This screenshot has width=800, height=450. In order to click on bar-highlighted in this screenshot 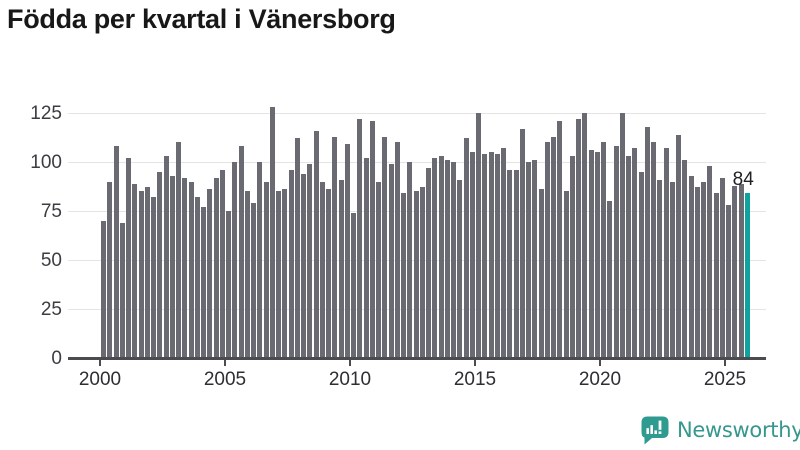, I will do `click(747, 275)`.